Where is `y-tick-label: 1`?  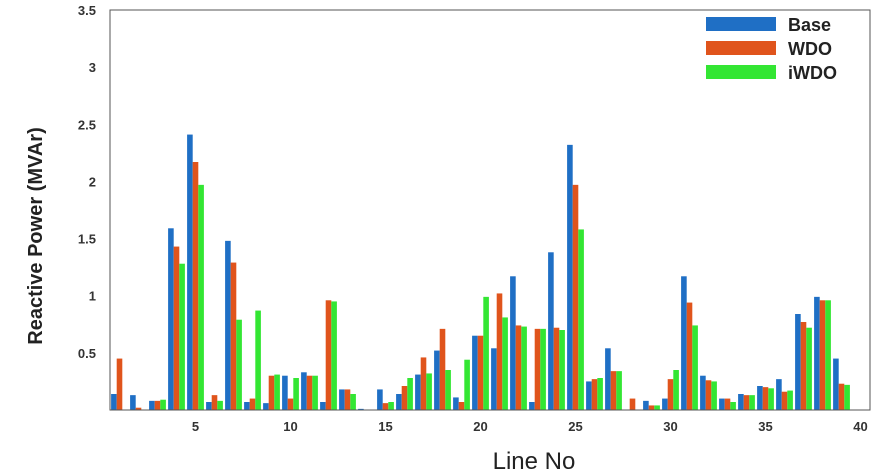 y-tick-label: 1 is located at coordinates (92, 296).